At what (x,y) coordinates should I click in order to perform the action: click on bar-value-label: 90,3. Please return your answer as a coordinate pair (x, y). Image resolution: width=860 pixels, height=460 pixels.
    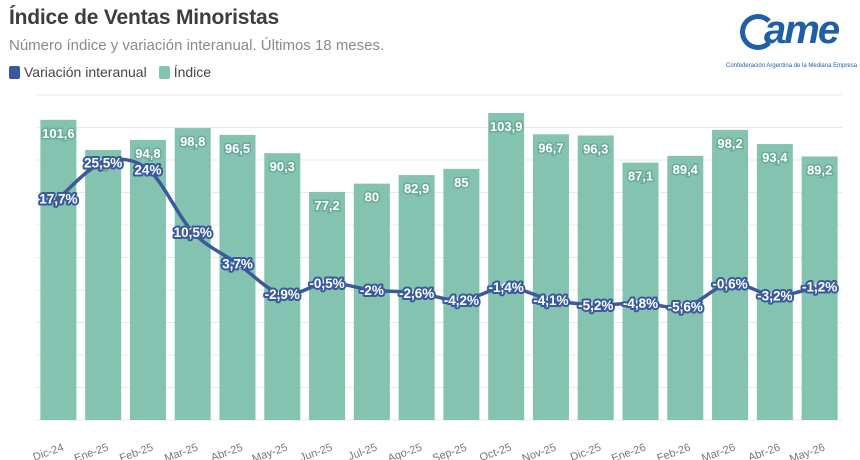
    Looking at the image, I should click on (282, 166).